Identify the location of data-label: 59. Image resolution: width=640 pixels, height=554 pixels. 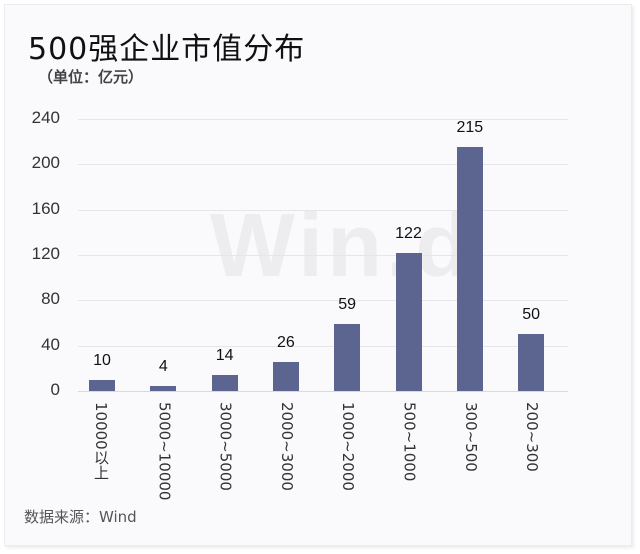
(347, 305).